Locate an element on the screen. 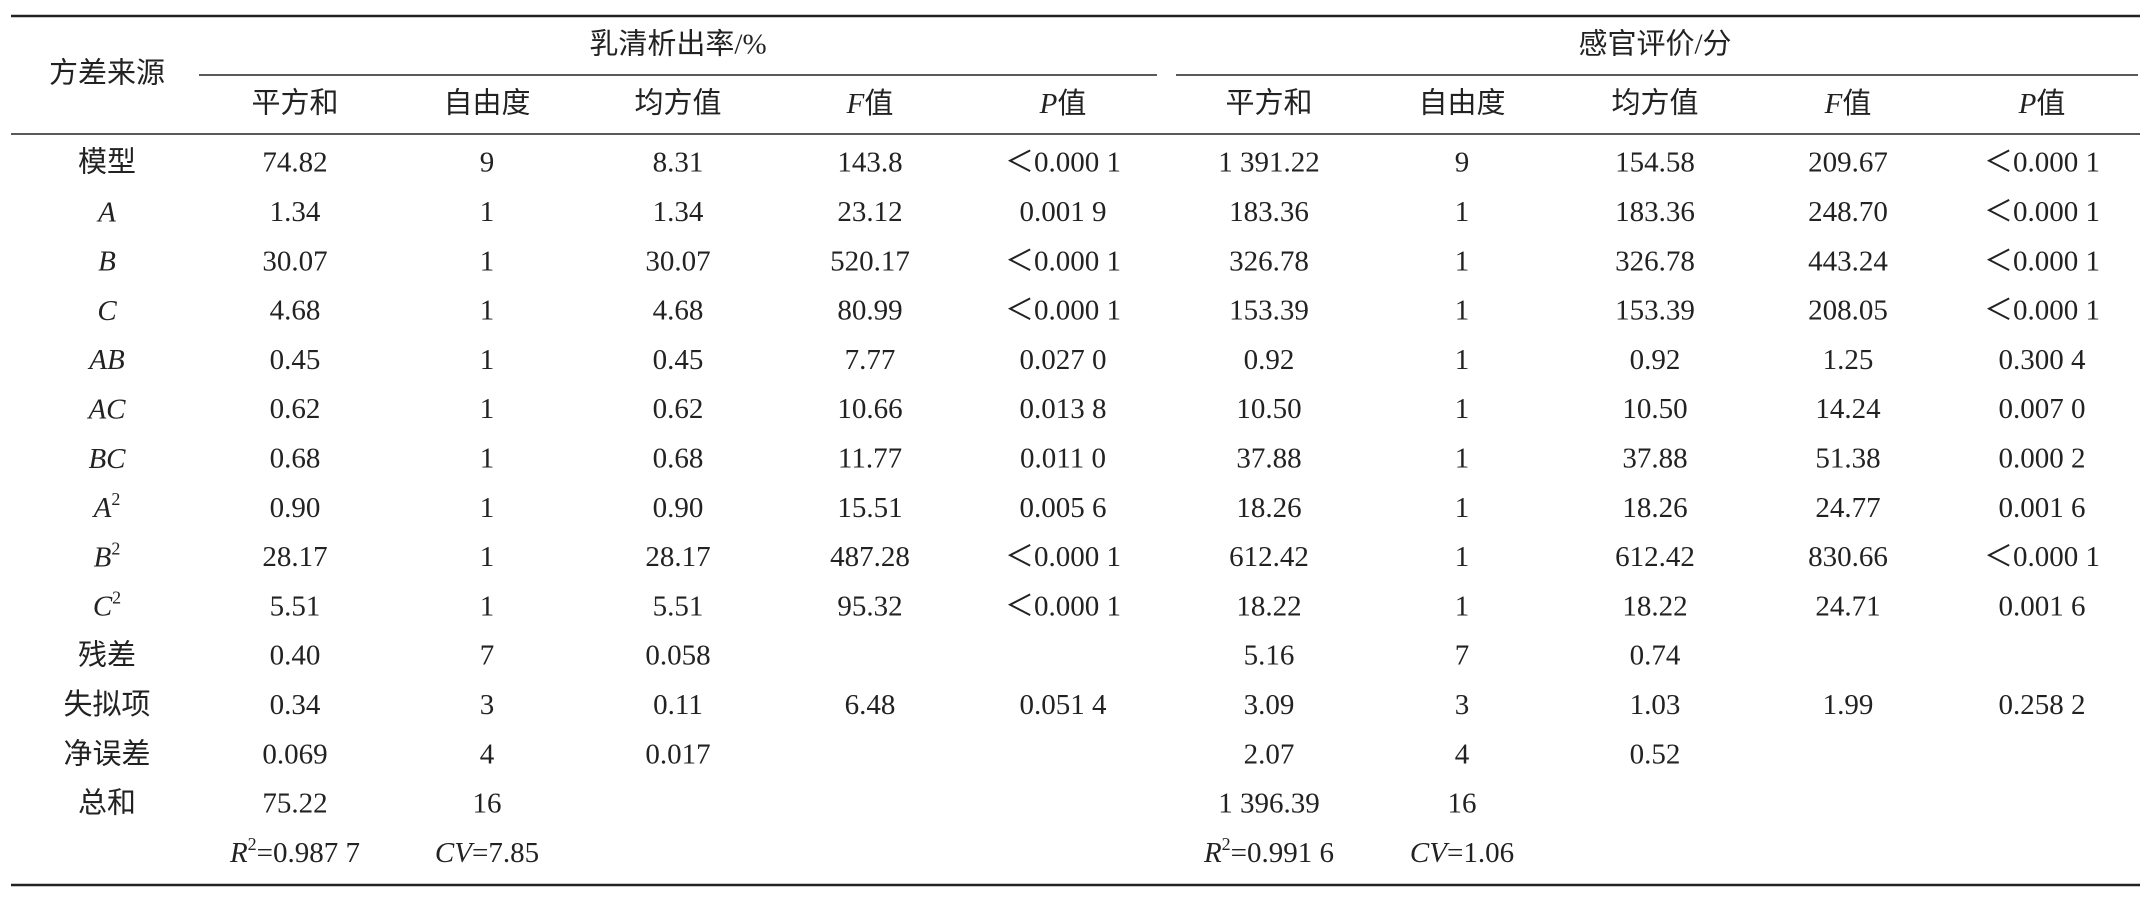 This screenshot has height=903, width=2151. row-label: A2 is located at coordinates (106, 506).